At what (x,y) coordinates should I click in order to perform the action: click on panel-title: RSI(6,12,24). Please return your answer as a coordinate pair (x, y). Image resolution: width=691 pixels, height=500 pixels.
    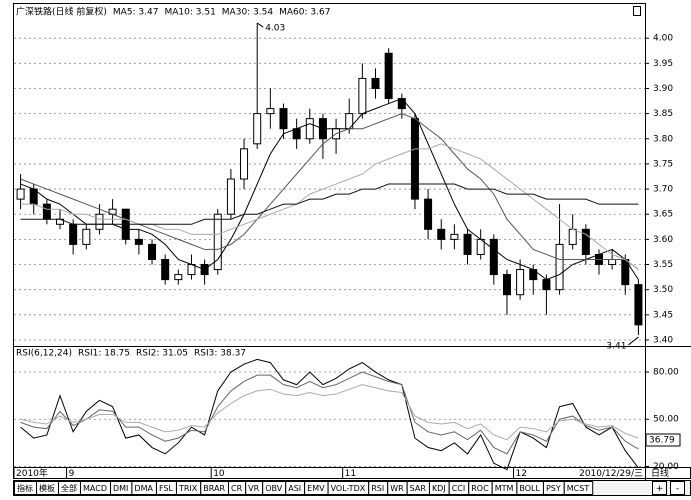
    Looking at the image, I should click on (44, 354).